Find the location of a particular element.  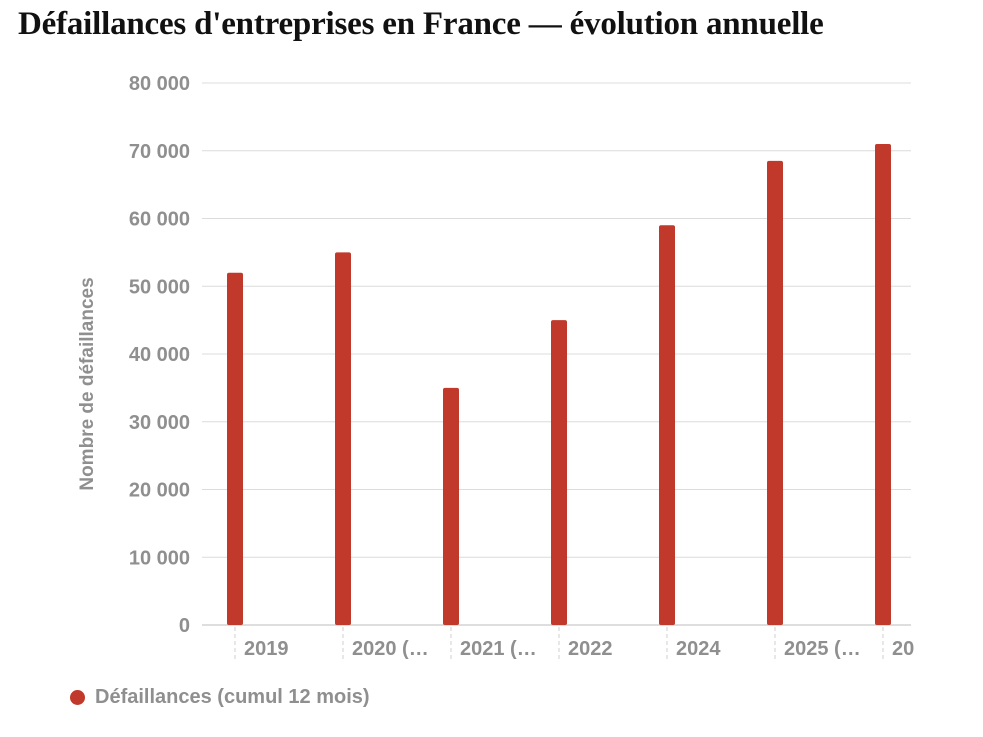

x-axis-tick-labels: 2019 2020 (… 2021 (… 2022 2024 2025 (… 20 is located at coordinates (574, 644).